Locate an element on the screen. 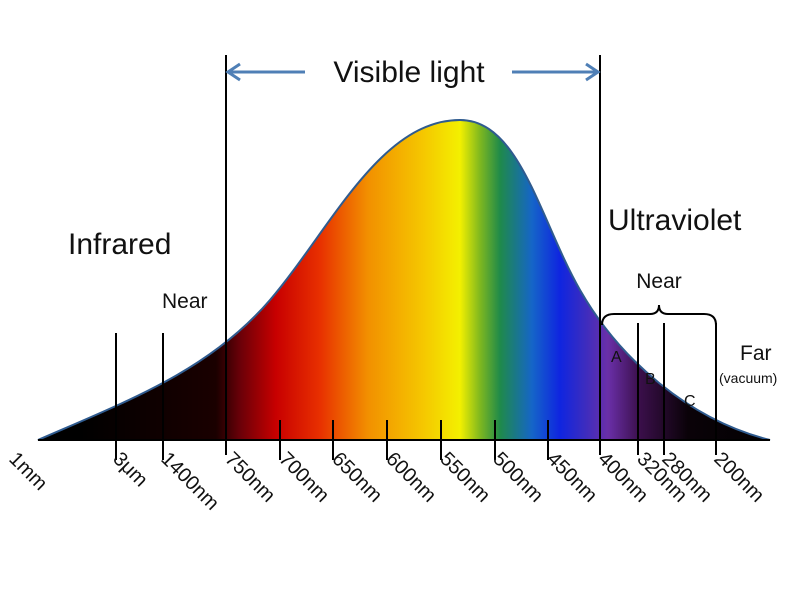  infrared-label: Infrared is located at coordinates (119, 244).